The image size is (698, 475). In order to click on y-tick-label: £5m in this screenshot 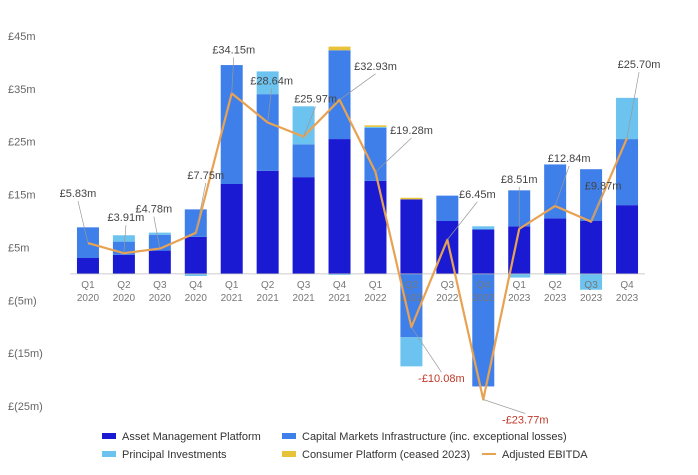, I will do `click(18, 248)`.